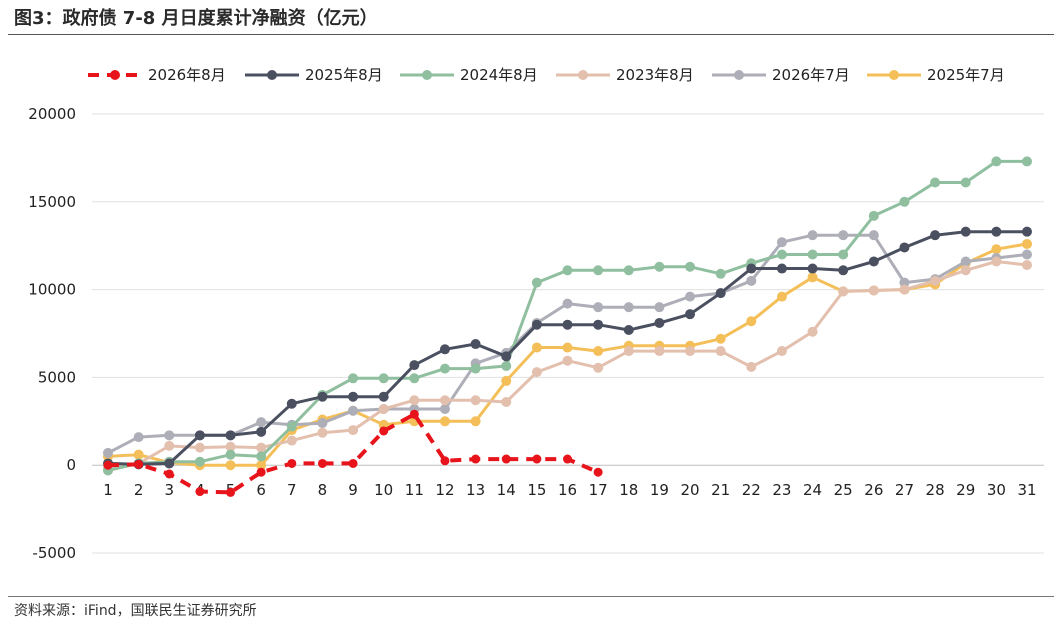 This screenshot has height=623, width=1060. I want to click on x-tick-label: 10, so click(383, 490).